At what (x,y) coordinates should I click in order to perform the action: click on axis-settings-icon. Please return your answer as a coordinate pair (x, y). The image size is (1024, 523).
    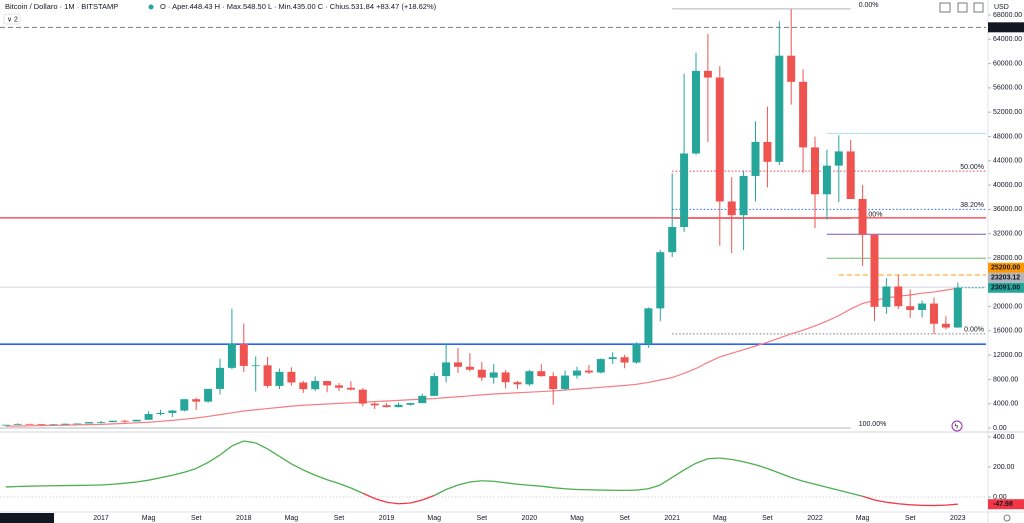
    Looking at the image, I should click on (1007, 518).